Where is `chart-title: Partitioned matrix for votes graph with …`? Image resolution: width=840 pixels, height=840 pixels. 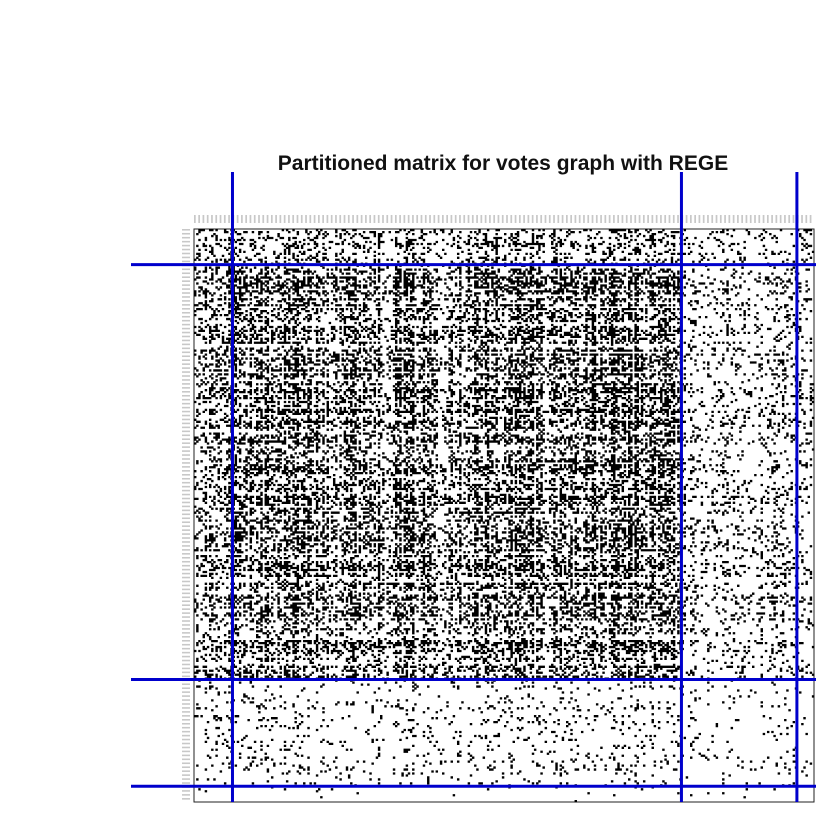 chart-title: Partitioned matrix for votes graph with … is located at coordinates (503, 163).